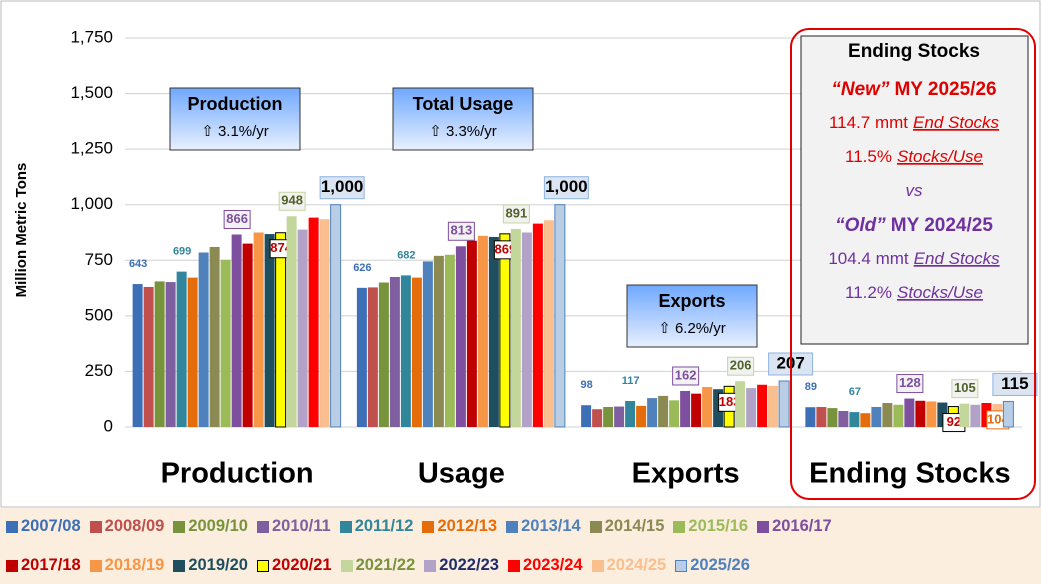 The image size is (1041, 584). I want to click on value-label: 206, so click(741, 365).